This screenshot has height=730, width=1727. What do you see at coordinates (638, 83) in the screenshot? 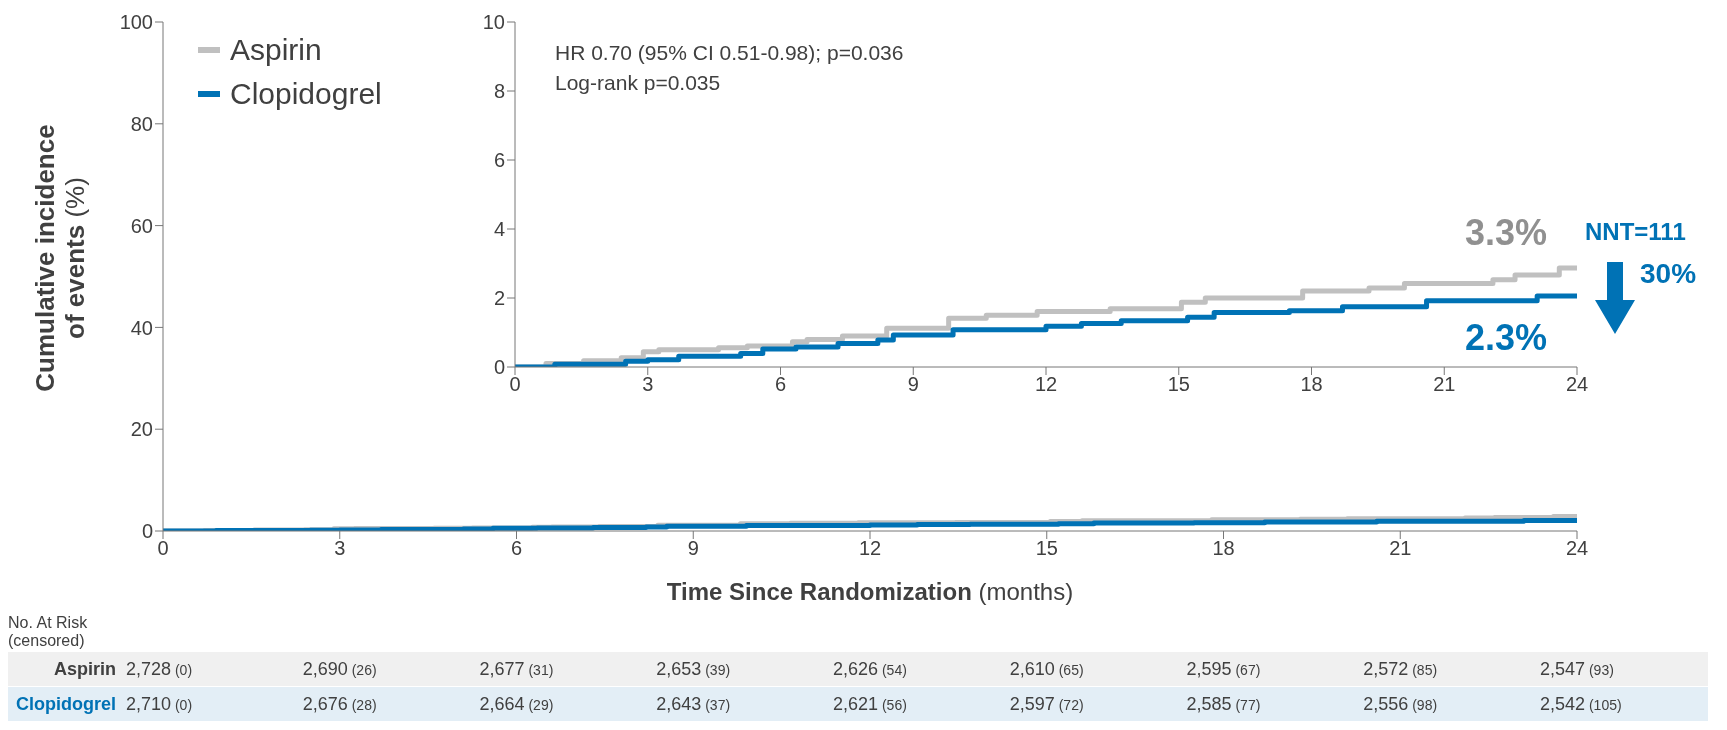
I see `annotation: Log-rank p=0.035` at bounding box center [638, 83].